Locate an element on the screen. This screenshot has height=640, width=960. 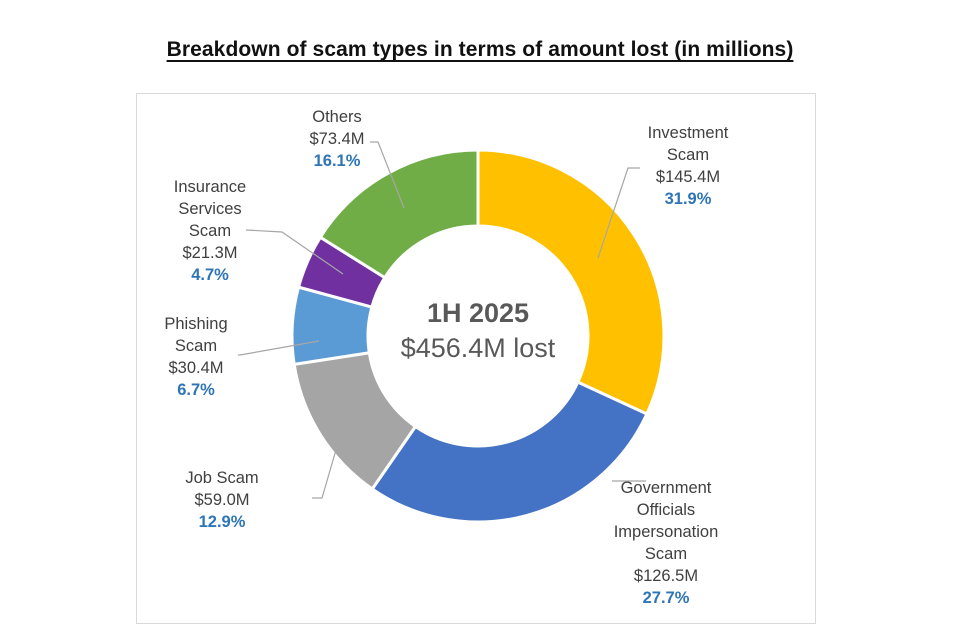
slice-name-line: Investment is located at coordinates (688, 133).